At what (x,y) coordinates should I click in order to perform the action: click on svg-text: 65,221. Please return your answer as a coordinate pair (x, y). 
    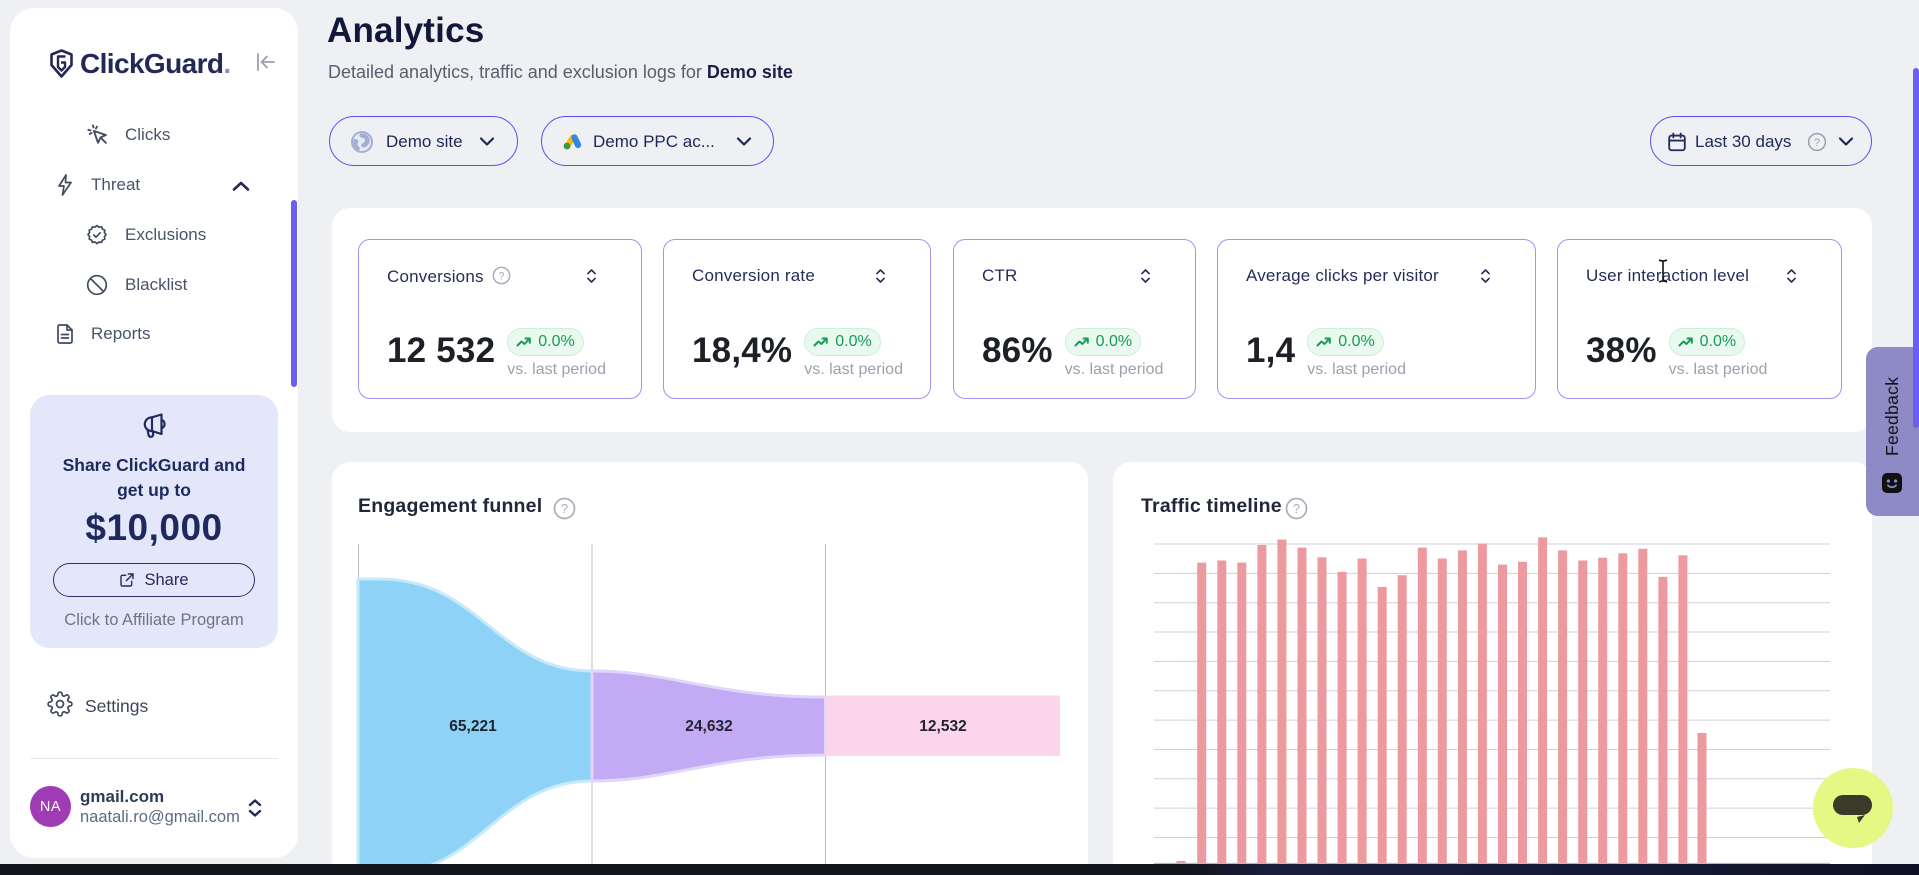
    Looking at the image, I should click on (473, 726).